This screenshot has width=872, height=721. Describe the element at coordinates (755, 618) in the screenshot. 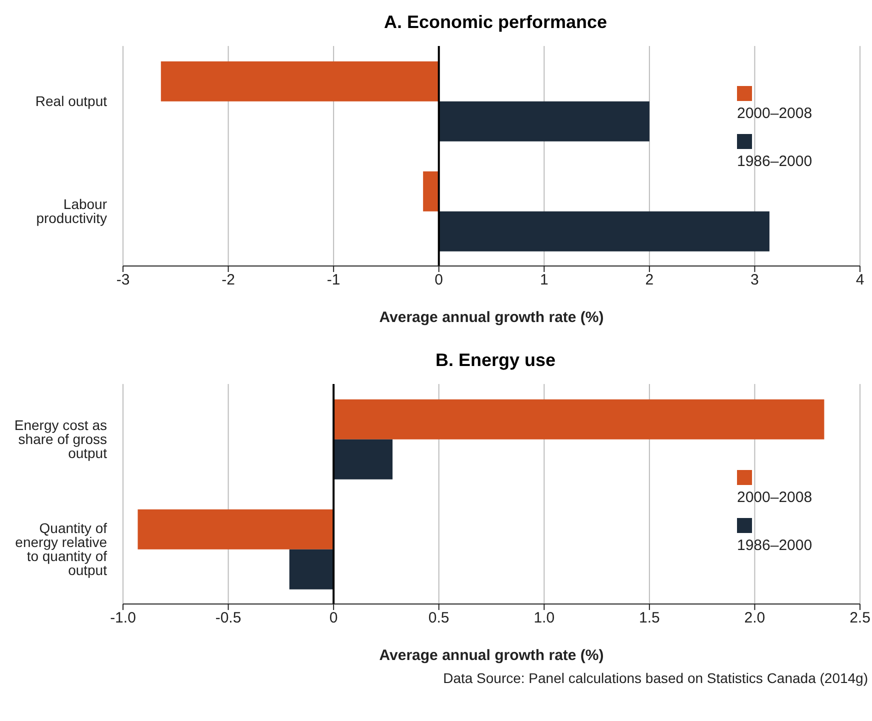

I see `x-tick-label: 2.0` at that location.